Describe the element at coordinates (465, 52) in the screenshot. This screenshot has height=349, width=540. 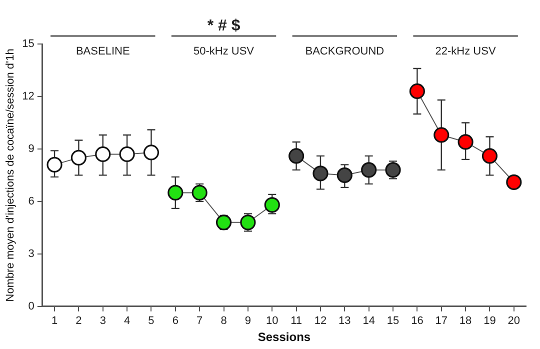
I see `annotation: 22-kHz USV` at that location.